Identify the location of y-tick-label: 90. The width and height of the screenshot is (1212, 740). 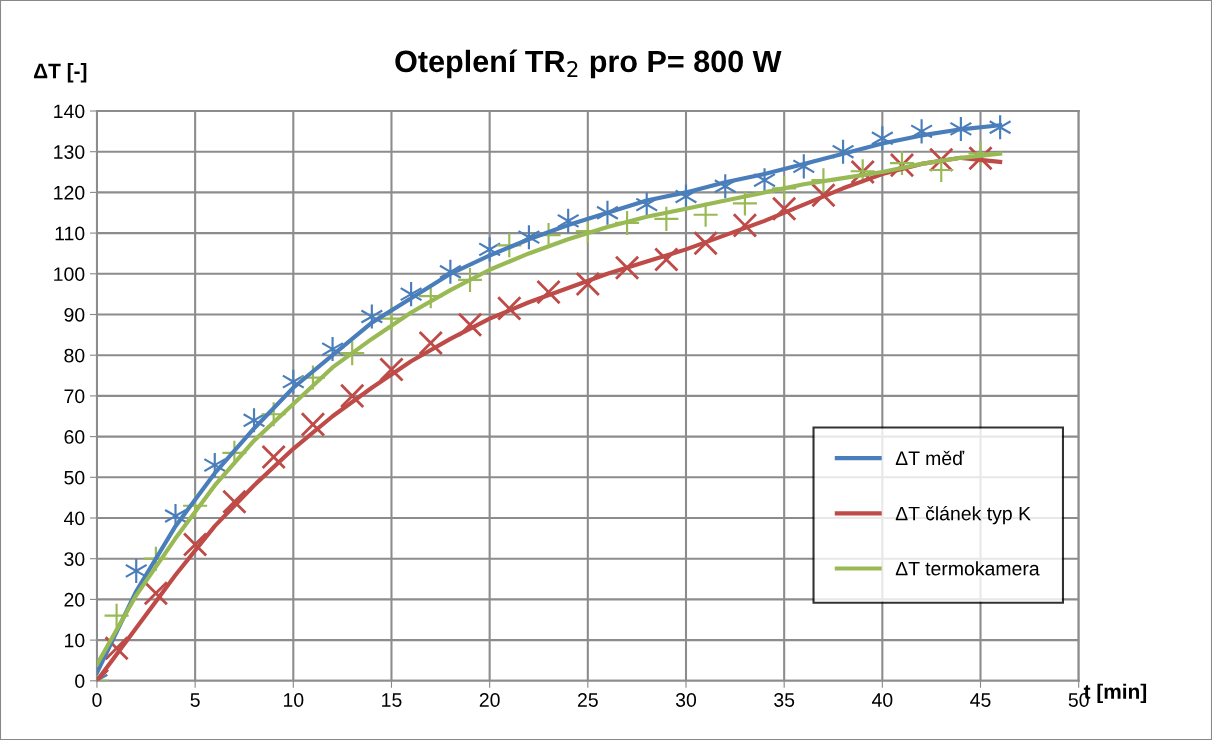
(74, 314).